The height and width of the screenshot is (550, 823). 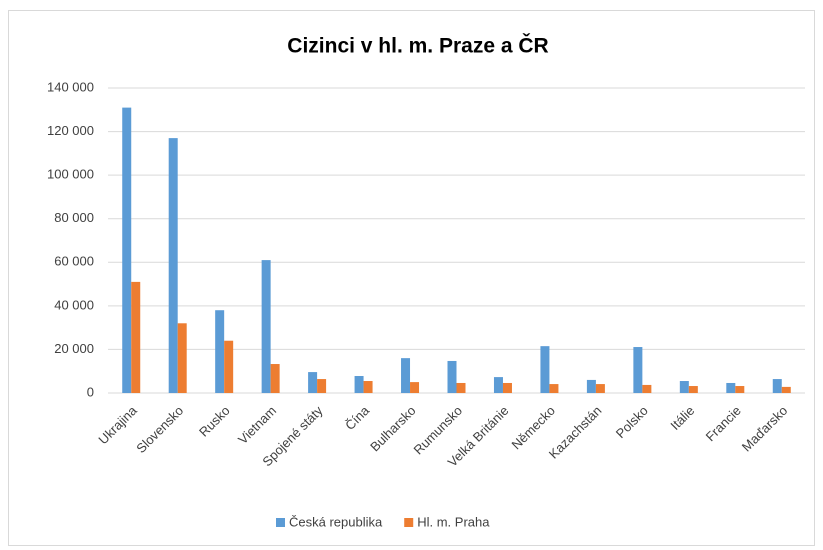 I want to click on y-tick-label: 40 000, so click(x=74, y=304).